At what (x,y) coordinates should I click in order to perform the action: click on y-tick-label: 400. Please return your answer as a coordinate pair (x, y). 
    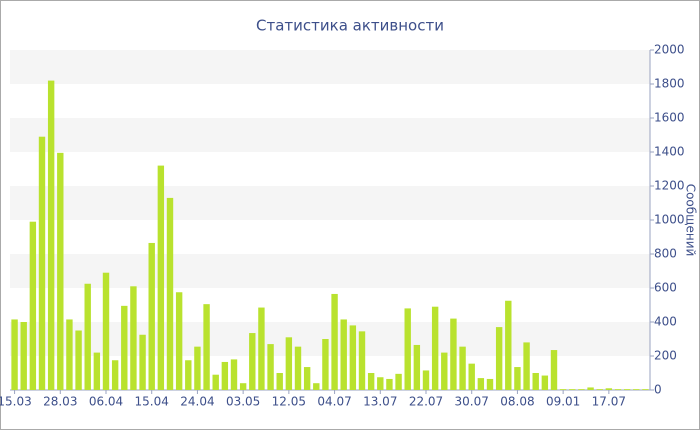
    Looking at the image, I should click on (665, 322).